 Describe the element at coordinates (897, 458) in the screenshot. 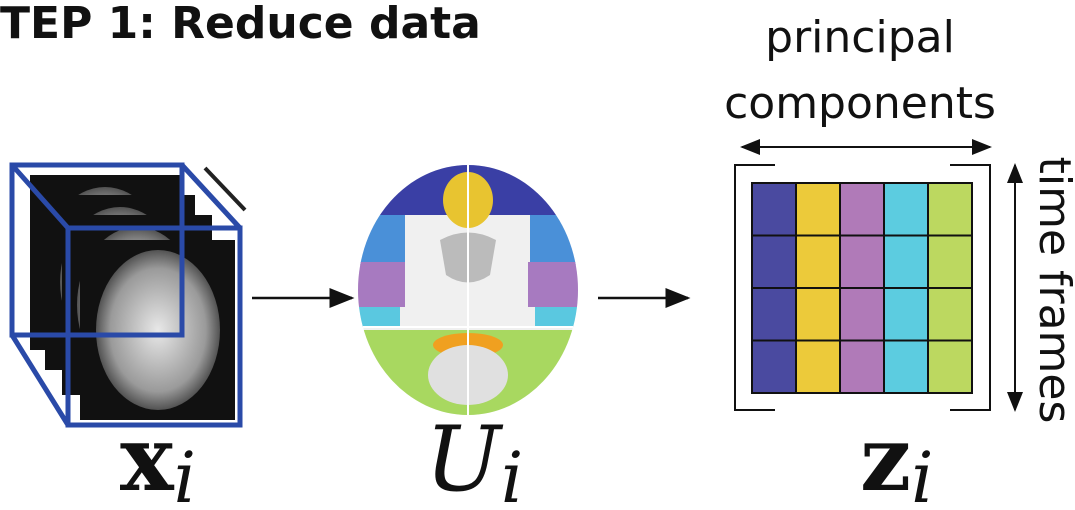

I see `reduced-label: zi` at that location.